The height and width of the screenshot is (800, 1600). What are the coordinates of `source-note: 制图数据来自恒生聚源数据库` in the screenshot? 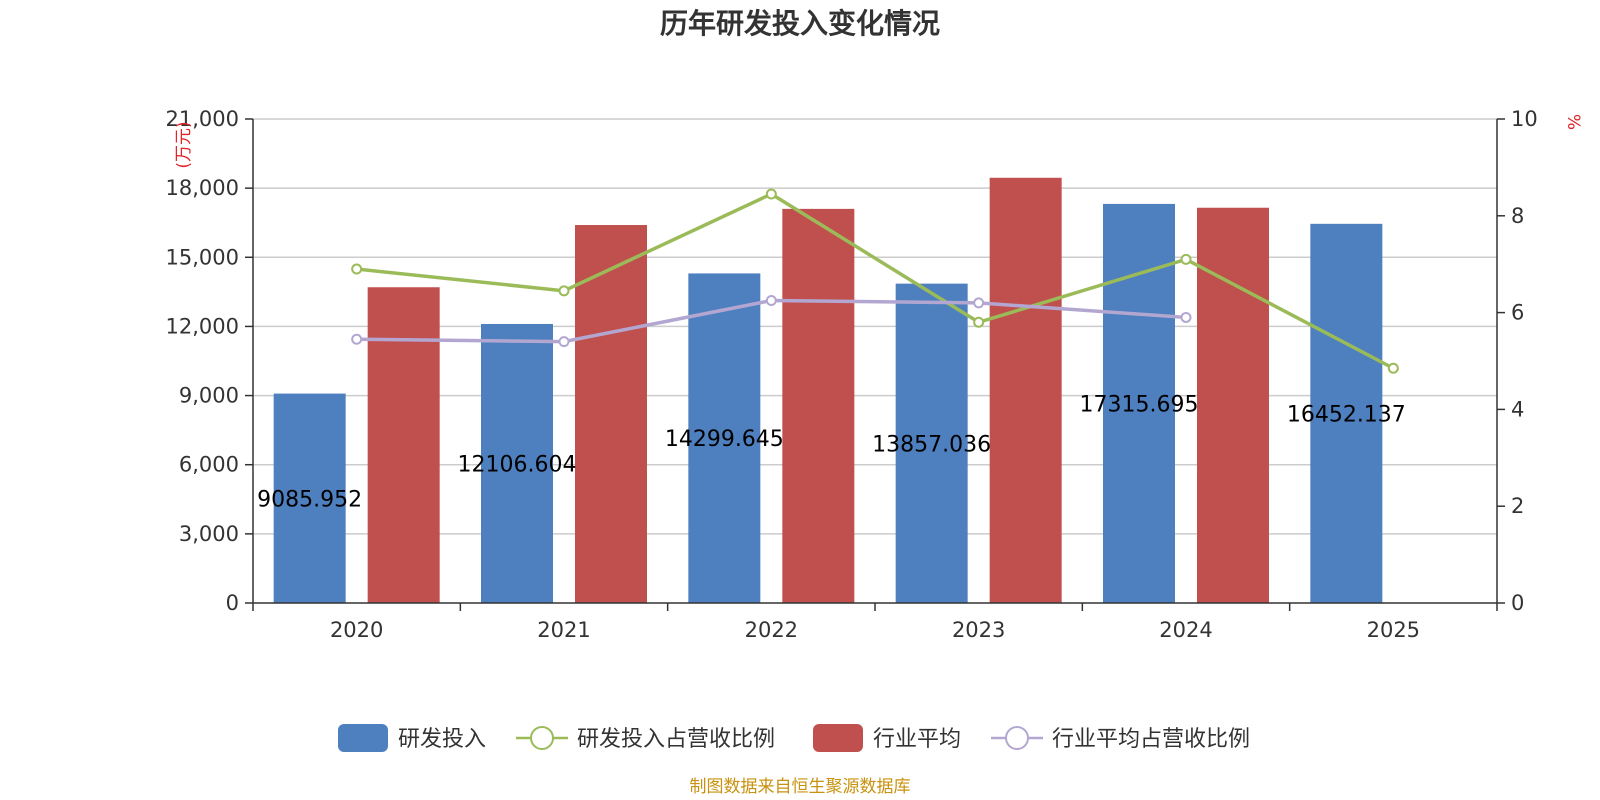 It's located at (800, 787).